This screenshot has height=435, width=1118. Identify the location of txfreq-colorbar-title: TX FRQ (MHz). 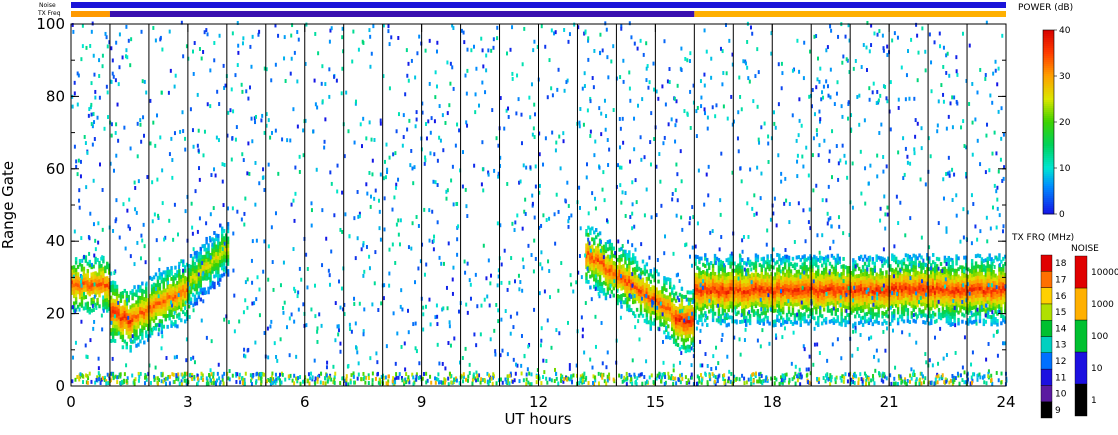
(1042, 238).